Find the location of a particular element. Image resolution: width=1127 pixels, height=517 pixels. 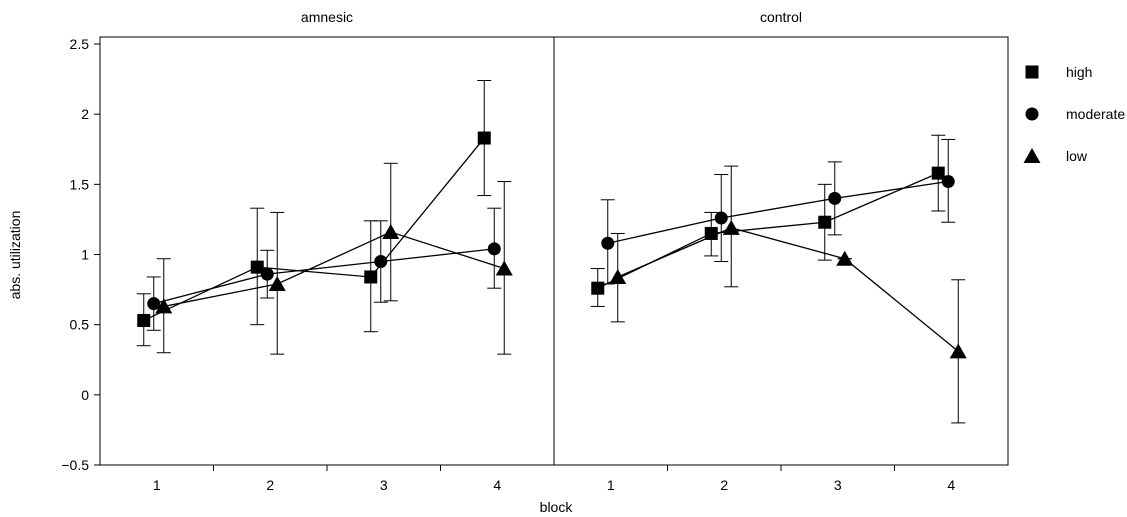

legend-item-low: low is located at coordinates (1055, 156).